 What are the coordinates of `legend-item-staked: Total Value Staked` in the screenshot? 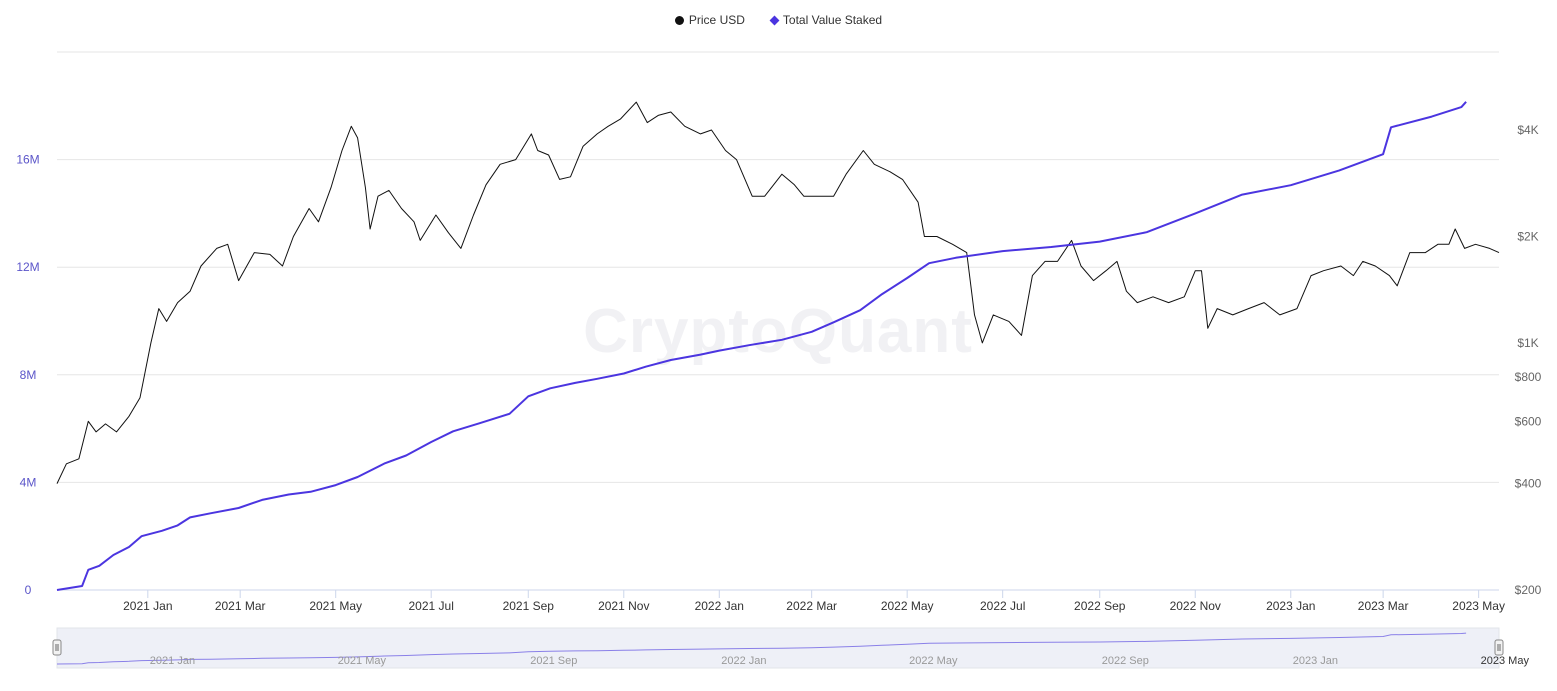 It's located at (826, 20).